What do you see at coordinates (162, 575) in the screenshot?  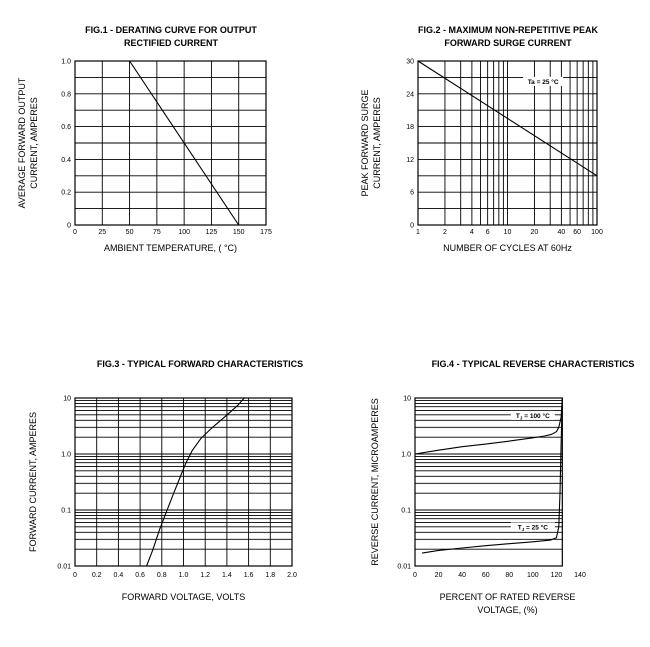 I see `x-tick-label: 0.8` at bounding box center [162, 575].